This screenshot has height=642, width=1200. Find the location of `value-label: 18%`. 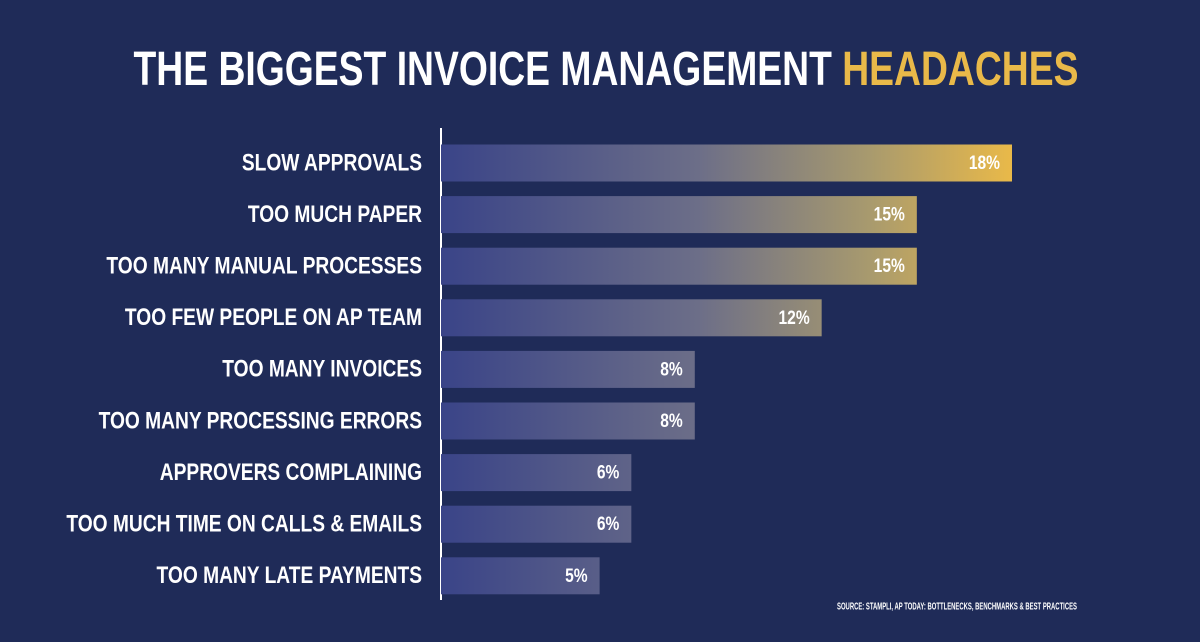

value-label: 18% is located at coordinates (984, 163).